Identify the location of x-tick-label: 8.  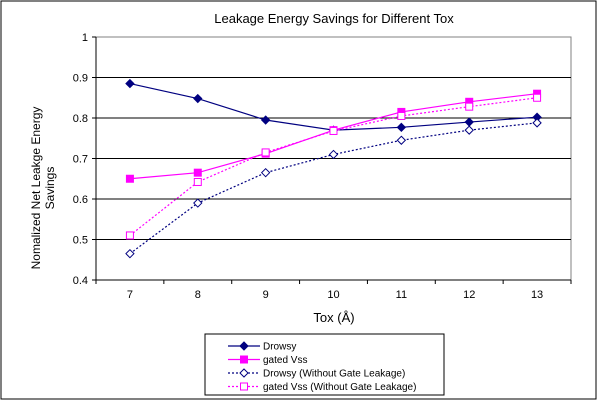
(198, 295).